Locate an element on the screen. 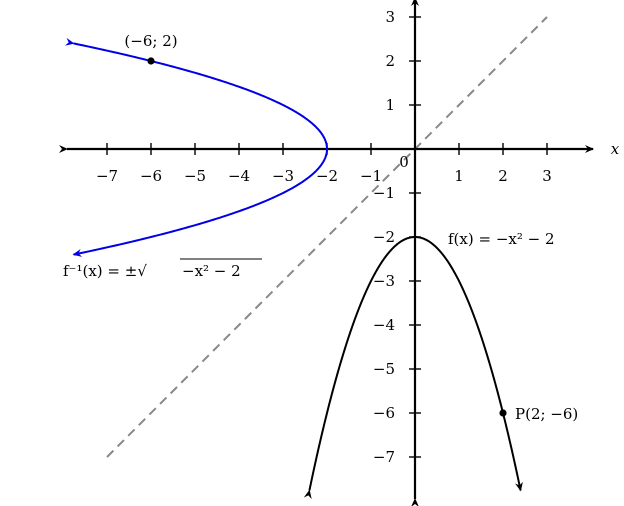 Image resolution: width=624 pixels, height=506 pixels. y-tick-label: −4 is located at coordinates (384, 325).